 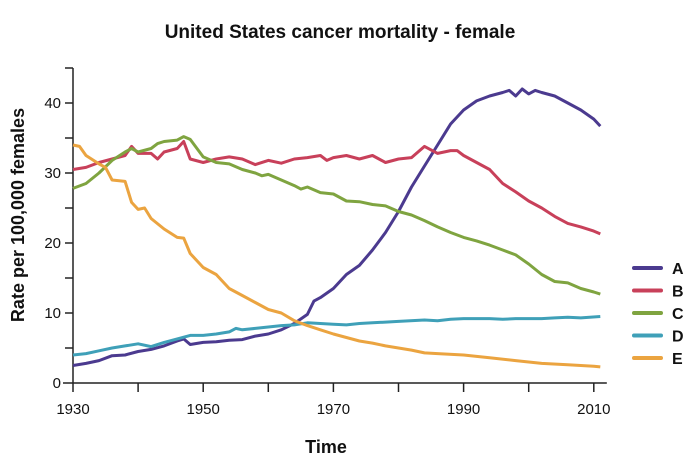 I want to click on y-tick-label: 40, so click(x=52, y=103).